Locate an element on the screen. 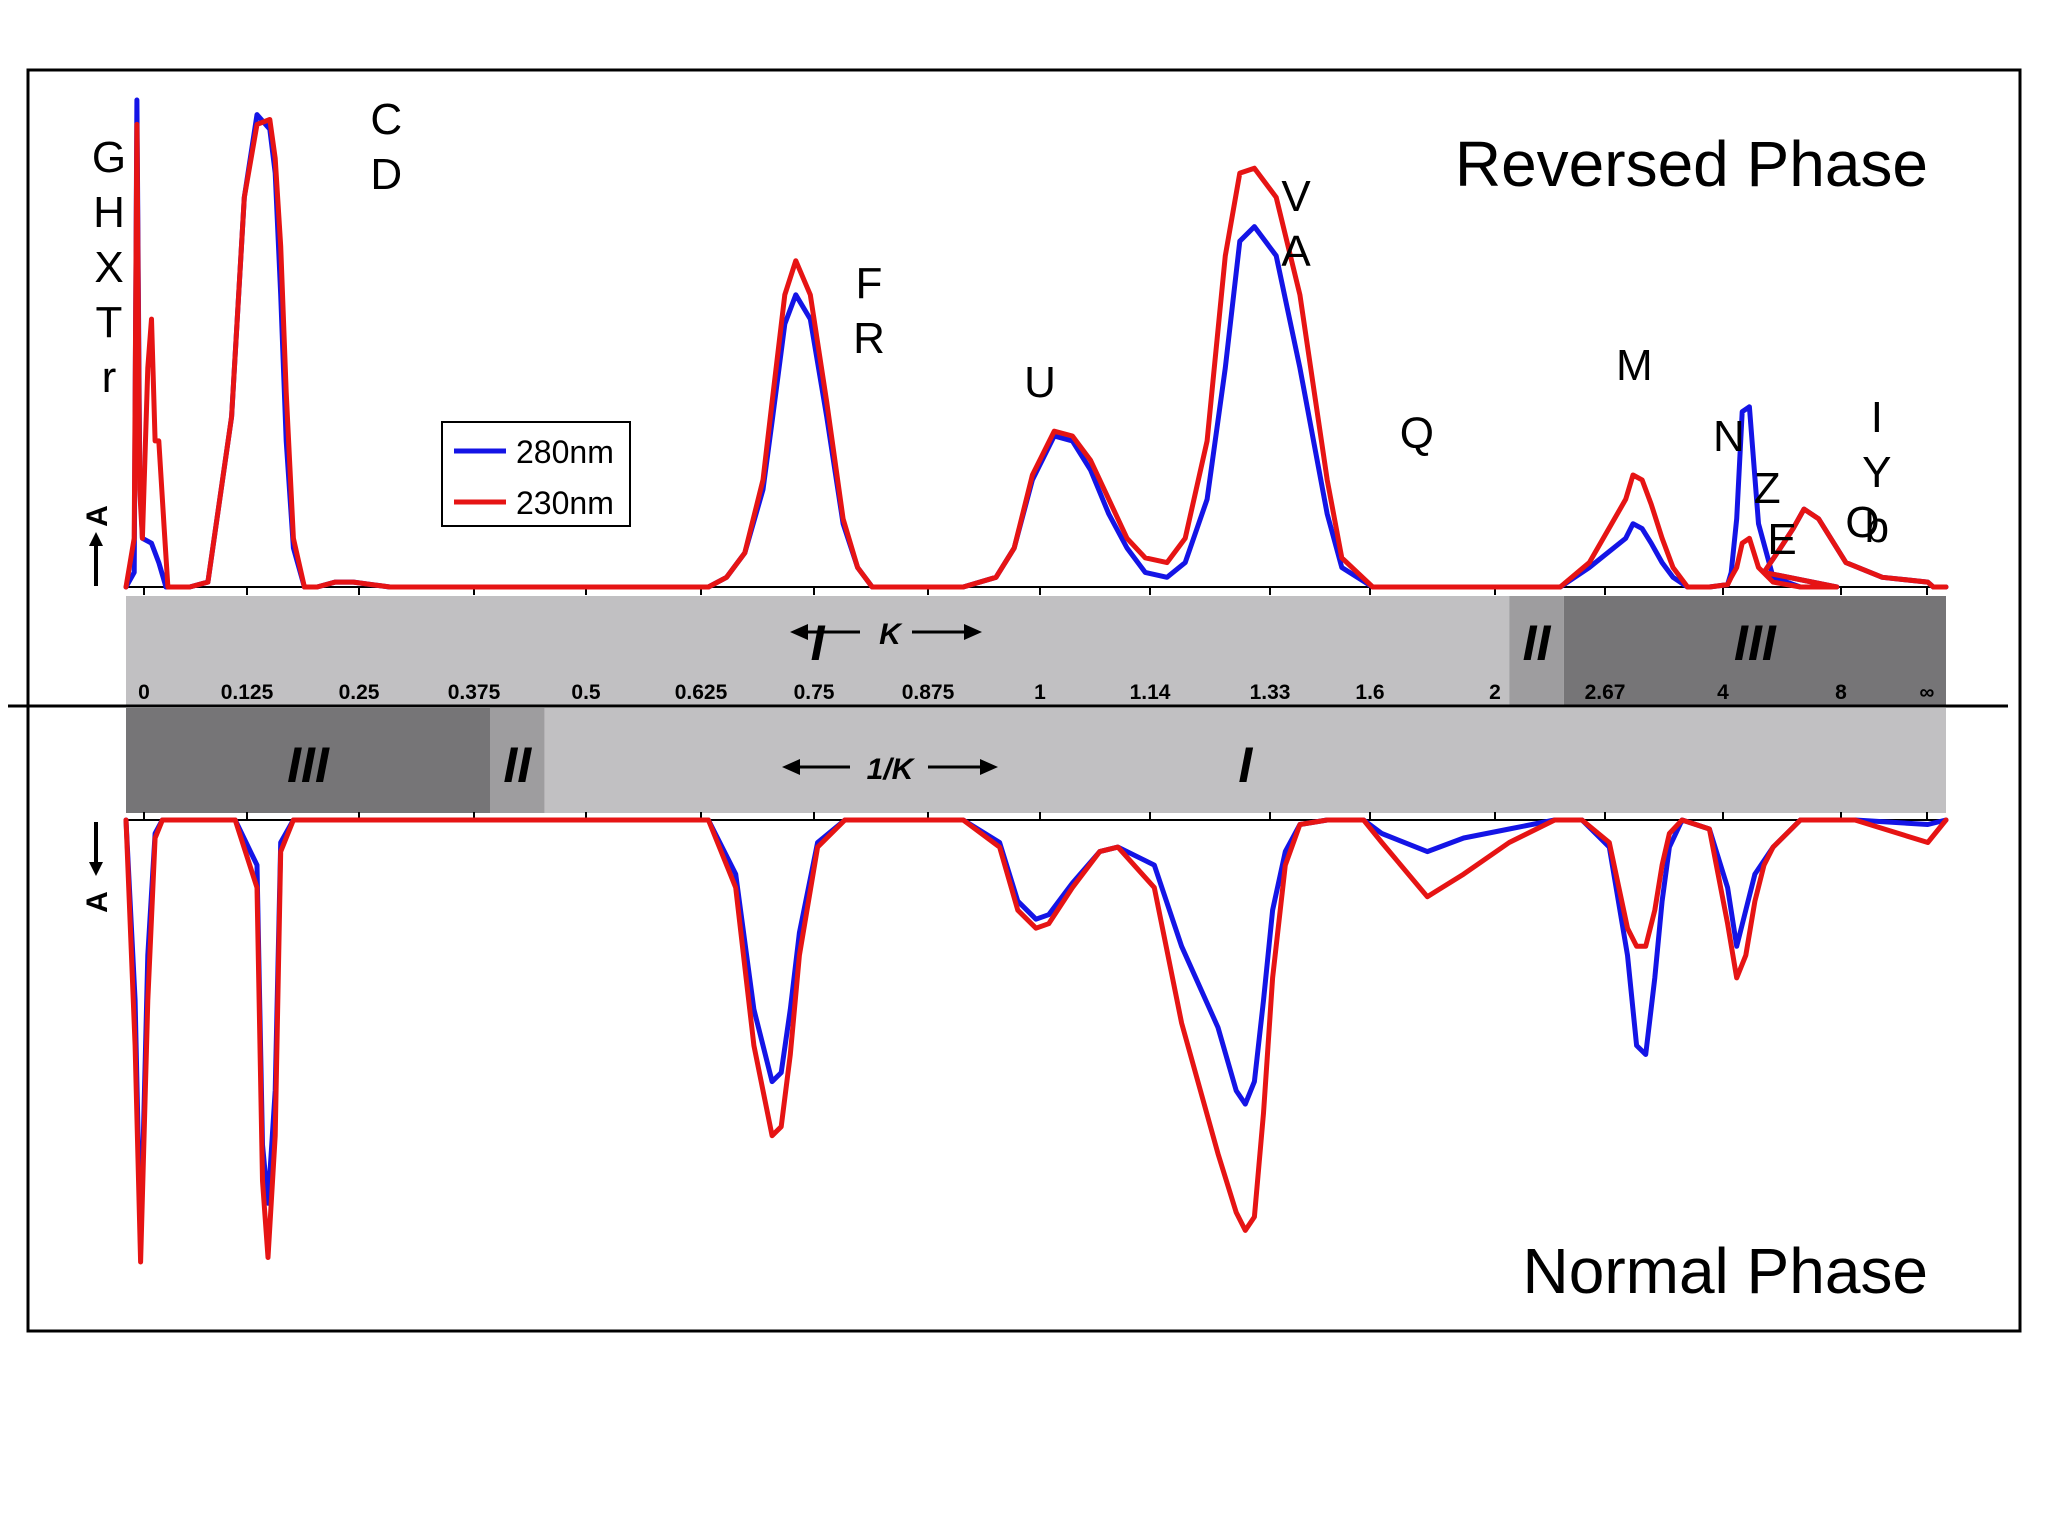 The height and width of the screenshot is (1536, 2048). reversed-phase-title: Reversed Phase is located at coordinates (1691, 164).